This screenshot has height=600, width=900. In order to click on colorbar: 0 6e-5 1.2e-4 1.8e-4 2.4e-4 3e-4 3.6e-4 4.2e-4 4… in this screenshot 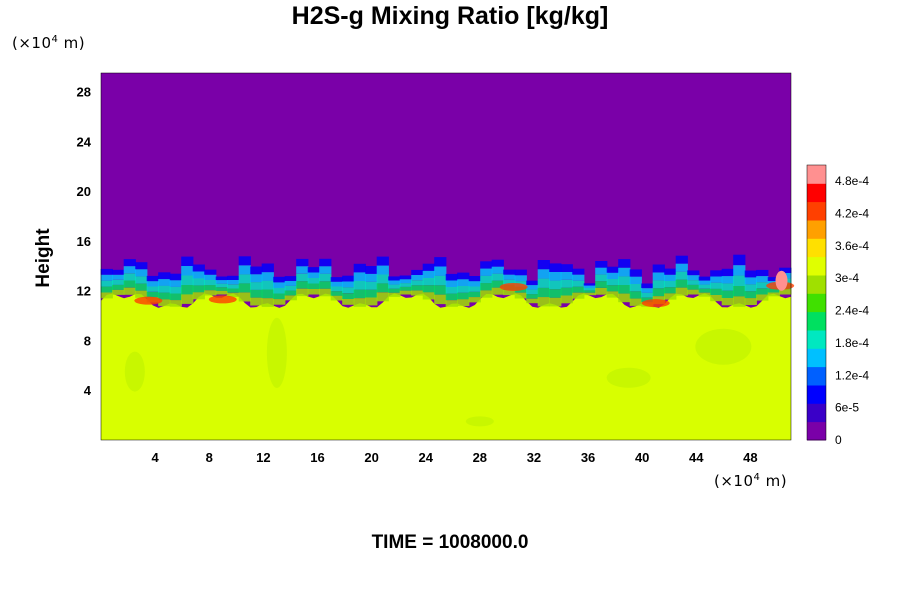, I will do `click(837, 305)`.